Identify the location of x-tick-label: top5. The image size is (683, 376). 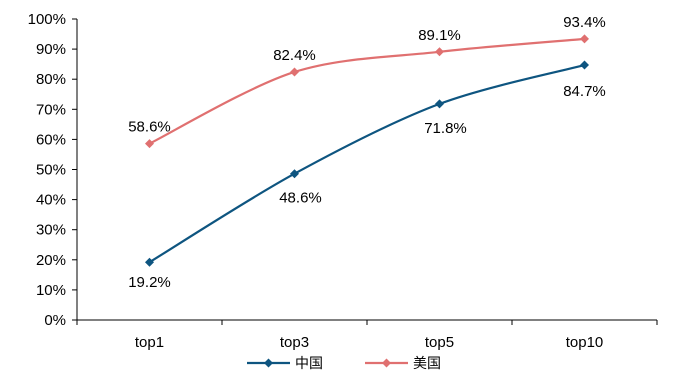
(439, 342).